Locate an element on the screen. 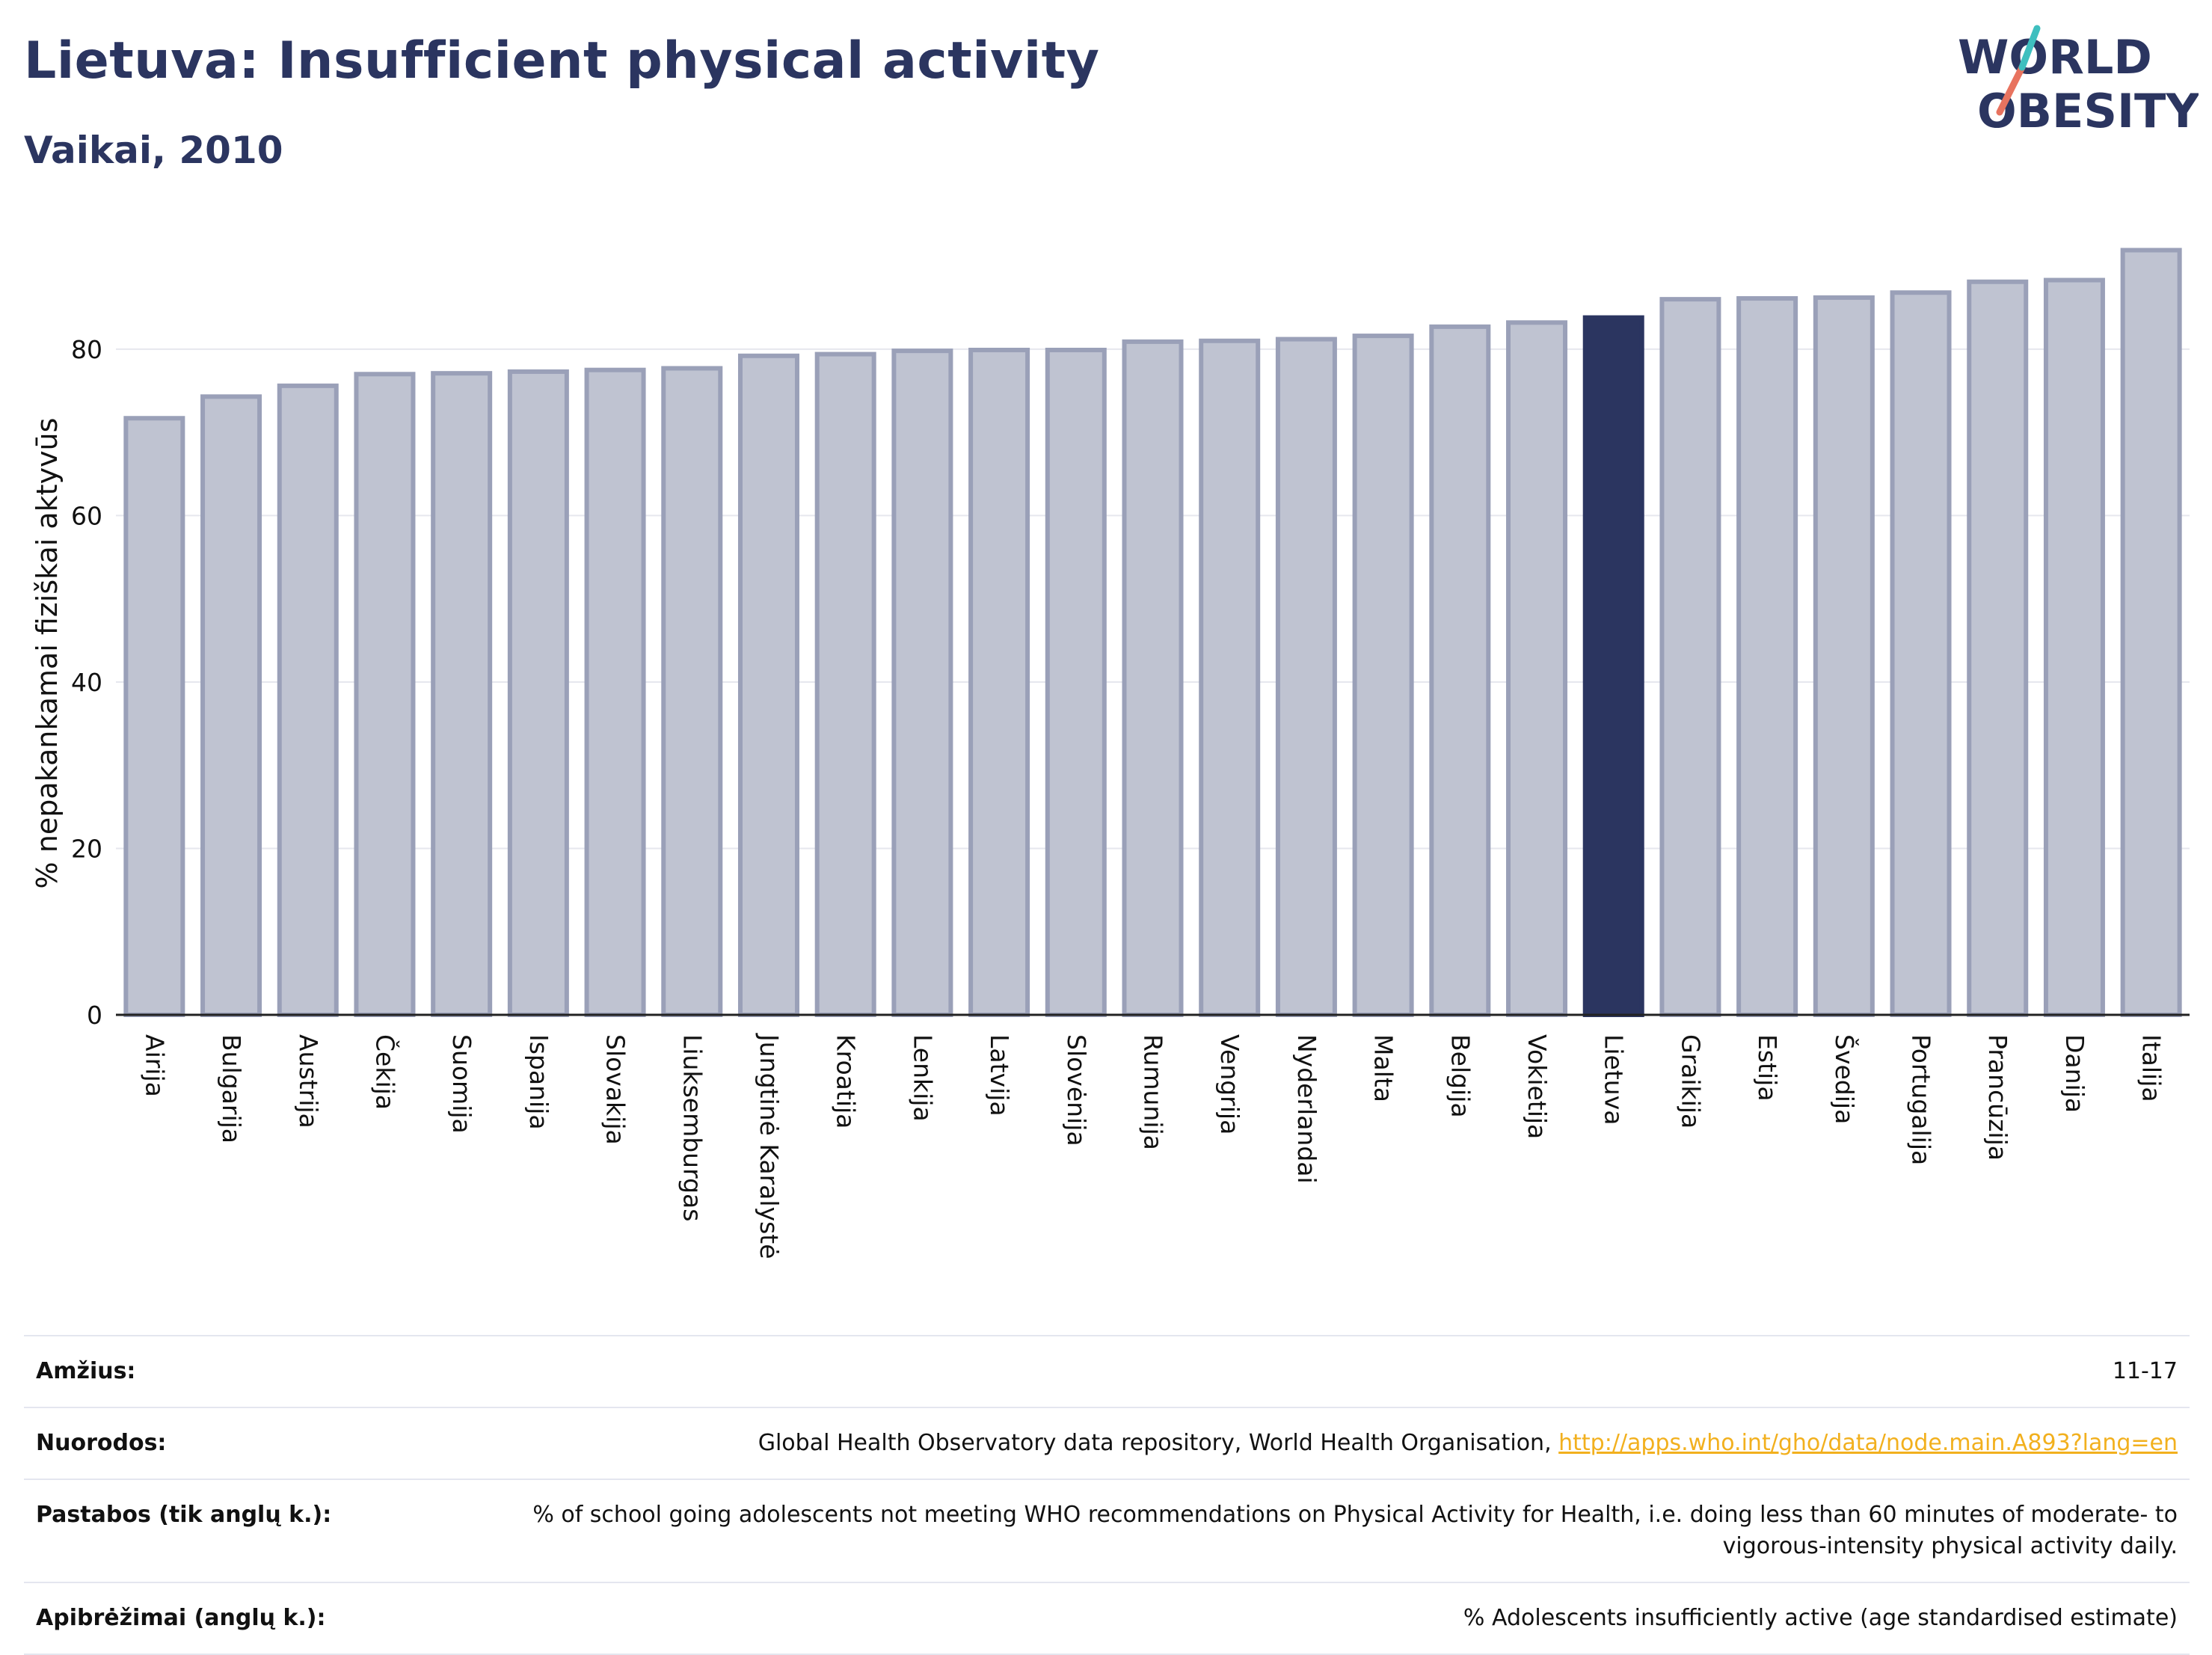  x-tick-label: Danija is located at coordinates (2074, 1073).